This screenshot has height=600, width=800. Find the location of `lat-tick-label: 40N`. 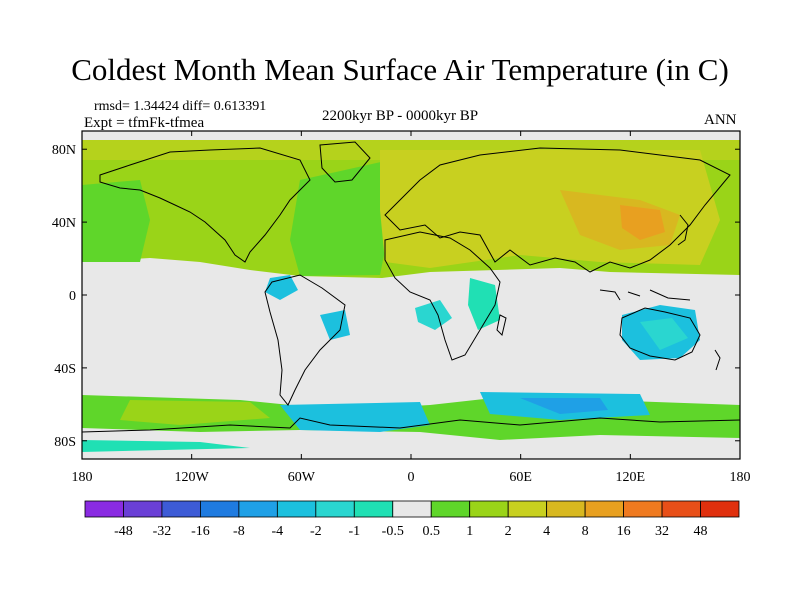

lat-tick-label: 40N is located at coordinates (64, 223).